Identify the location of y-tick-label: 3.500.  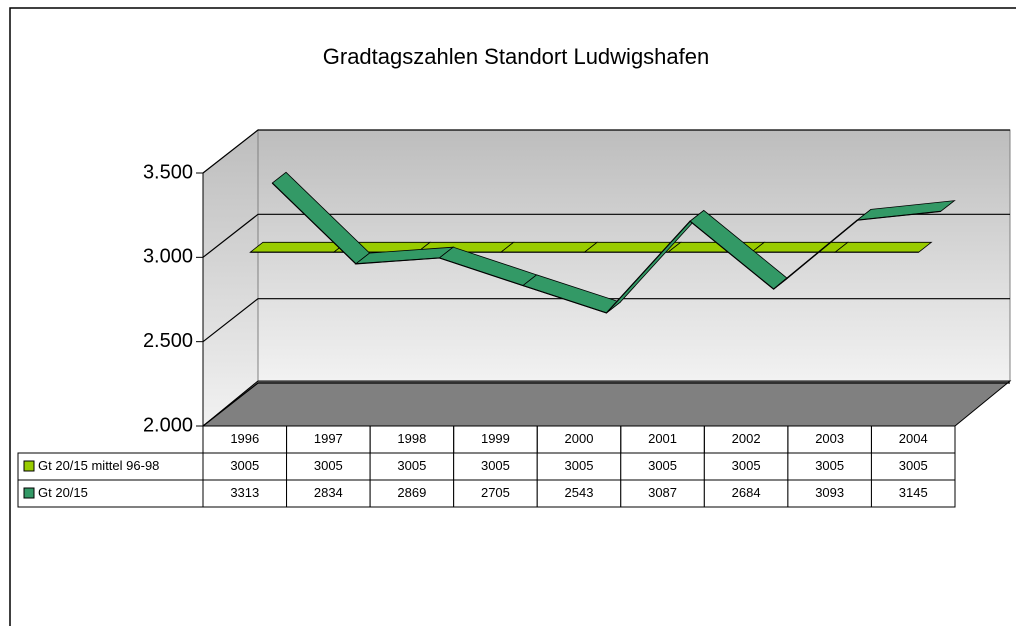
(168, 172).